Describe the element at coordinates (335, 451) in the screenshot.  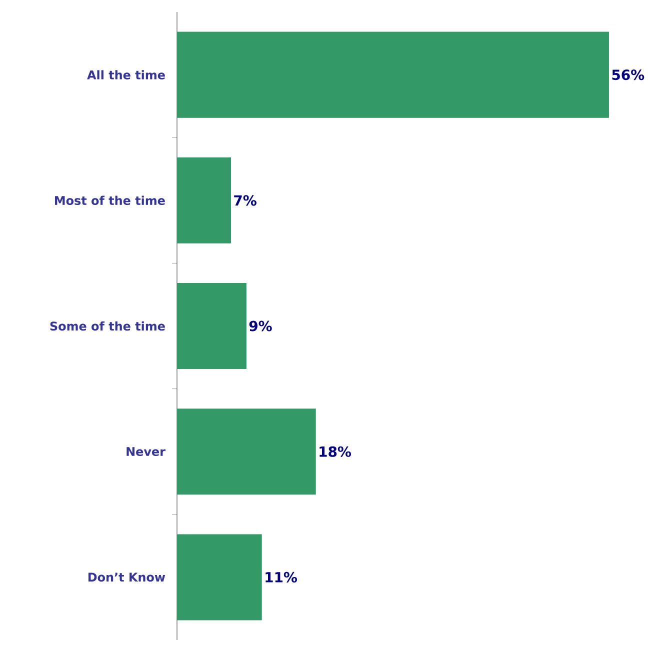
I see `data-label: 18%` at that location.